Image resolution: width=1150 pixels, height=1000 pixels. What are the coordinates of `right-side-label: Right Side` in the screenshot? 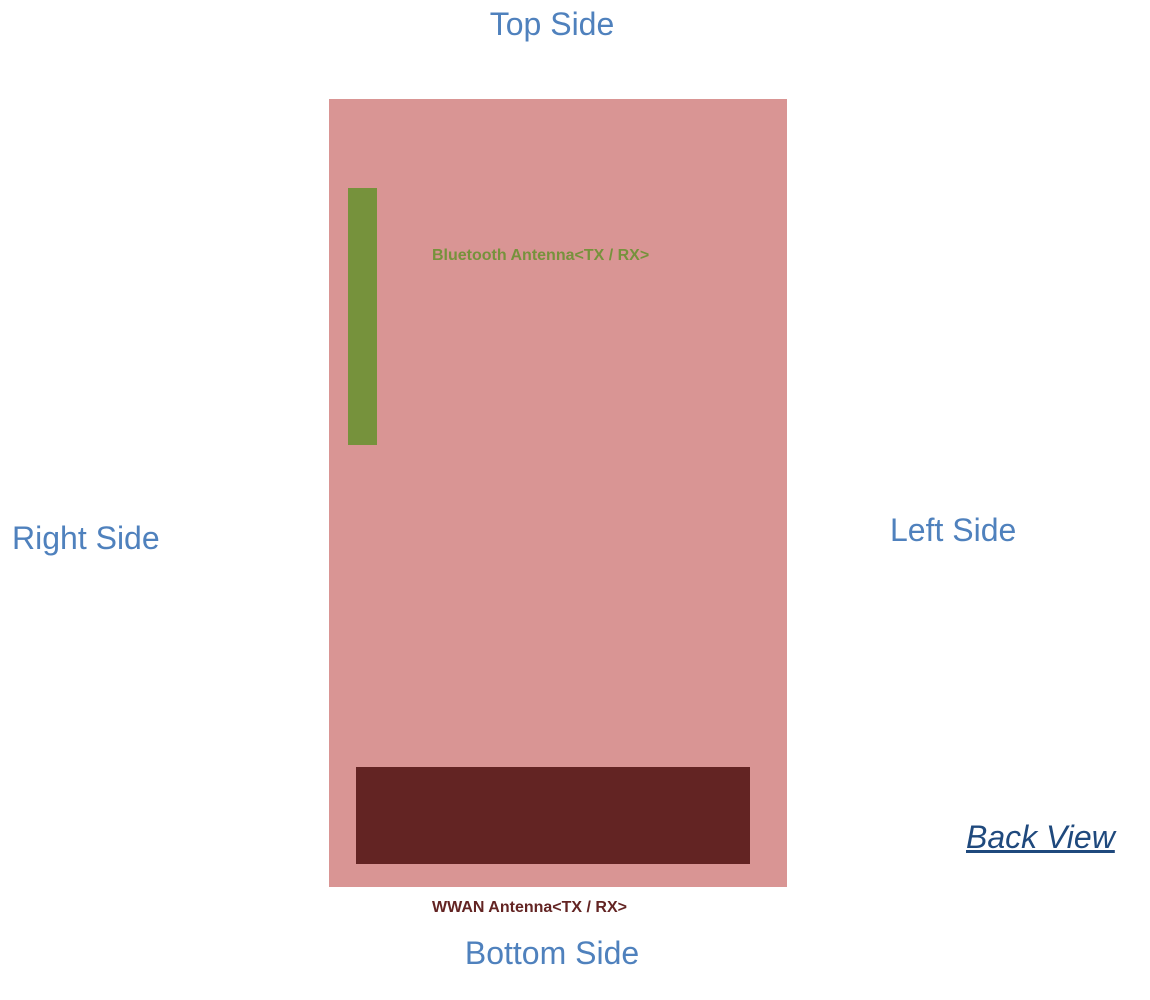 It's located at (86, 538).